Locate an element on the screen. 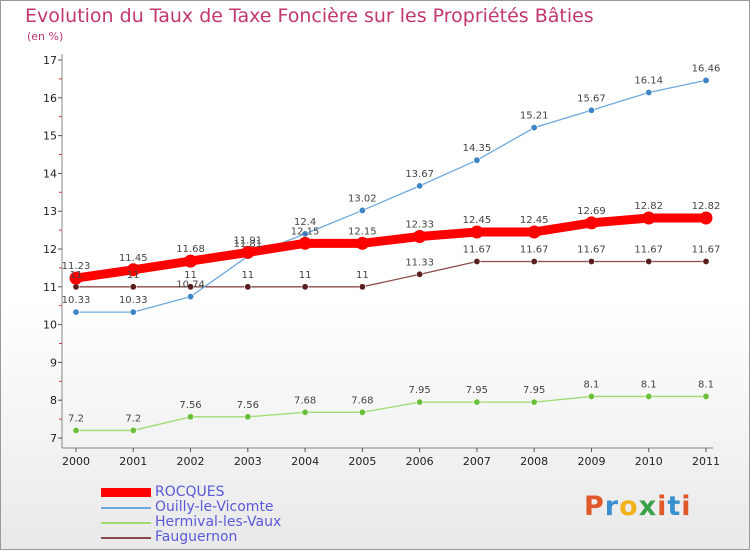  series-line-fauguernon is located at coordinates (391, 274).